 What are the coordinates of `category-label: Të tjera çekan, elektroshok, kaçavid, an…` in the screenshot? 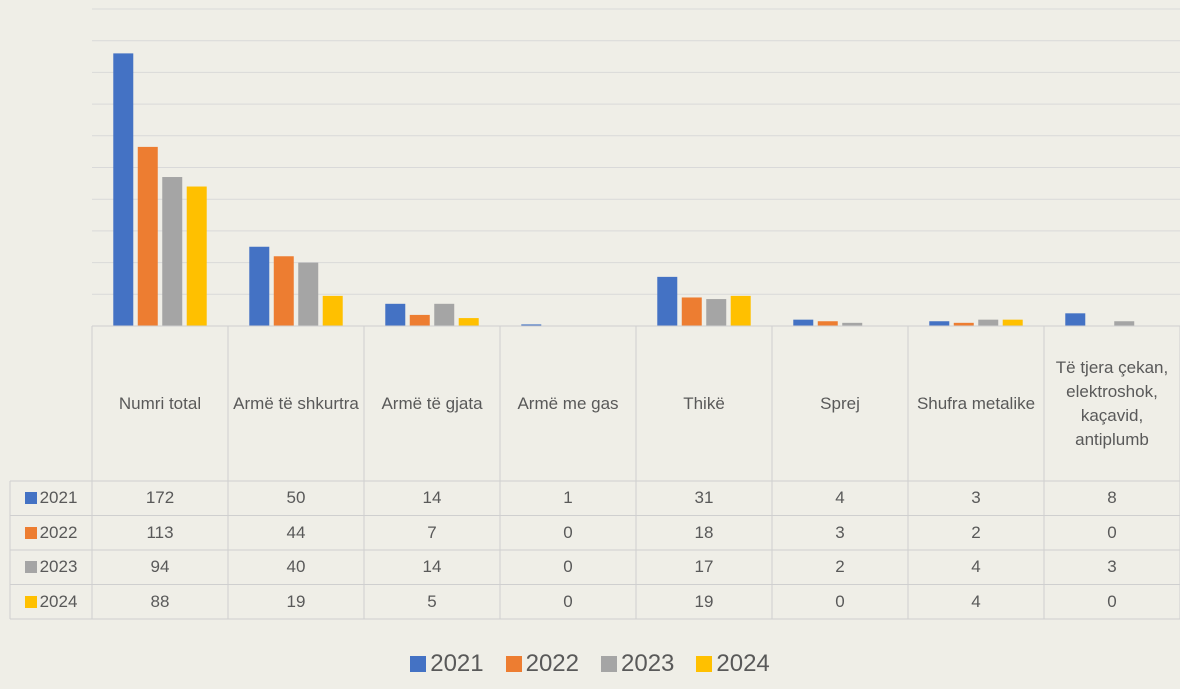 It's located at (1112, 403).